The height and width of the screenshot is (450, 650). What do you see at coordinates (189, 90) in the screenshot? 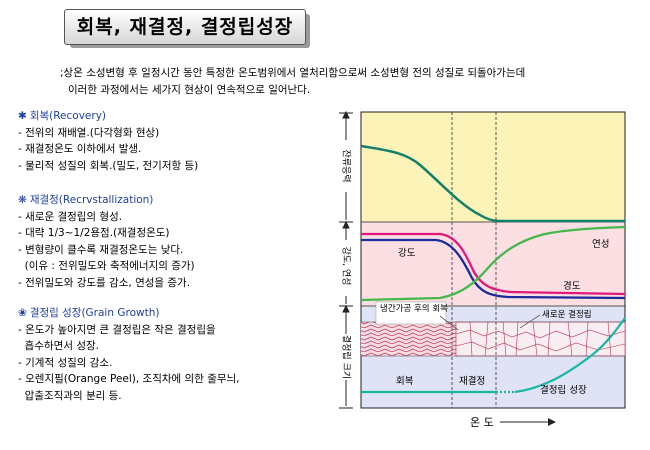
I see `intro-line-2: 이러한 과정에서는 세가지 현상이 연속적으로 일어난다.` at bounding box center [189, 90].